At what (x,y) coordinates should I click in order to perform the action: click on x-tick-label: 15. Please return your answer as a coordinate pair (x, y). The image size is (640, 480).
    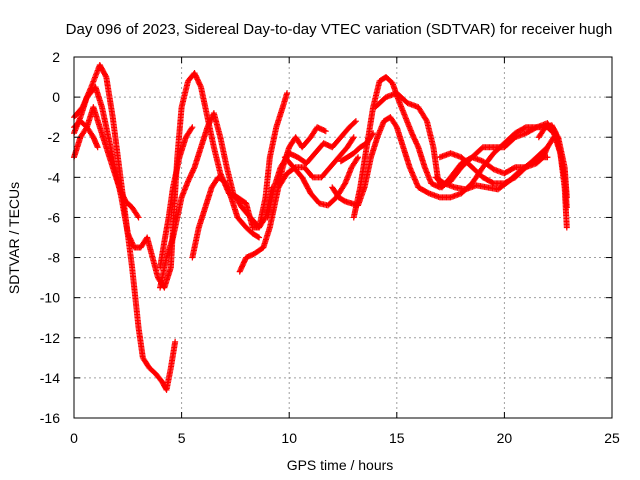
    Looking at the image, I should click on (397, 438).